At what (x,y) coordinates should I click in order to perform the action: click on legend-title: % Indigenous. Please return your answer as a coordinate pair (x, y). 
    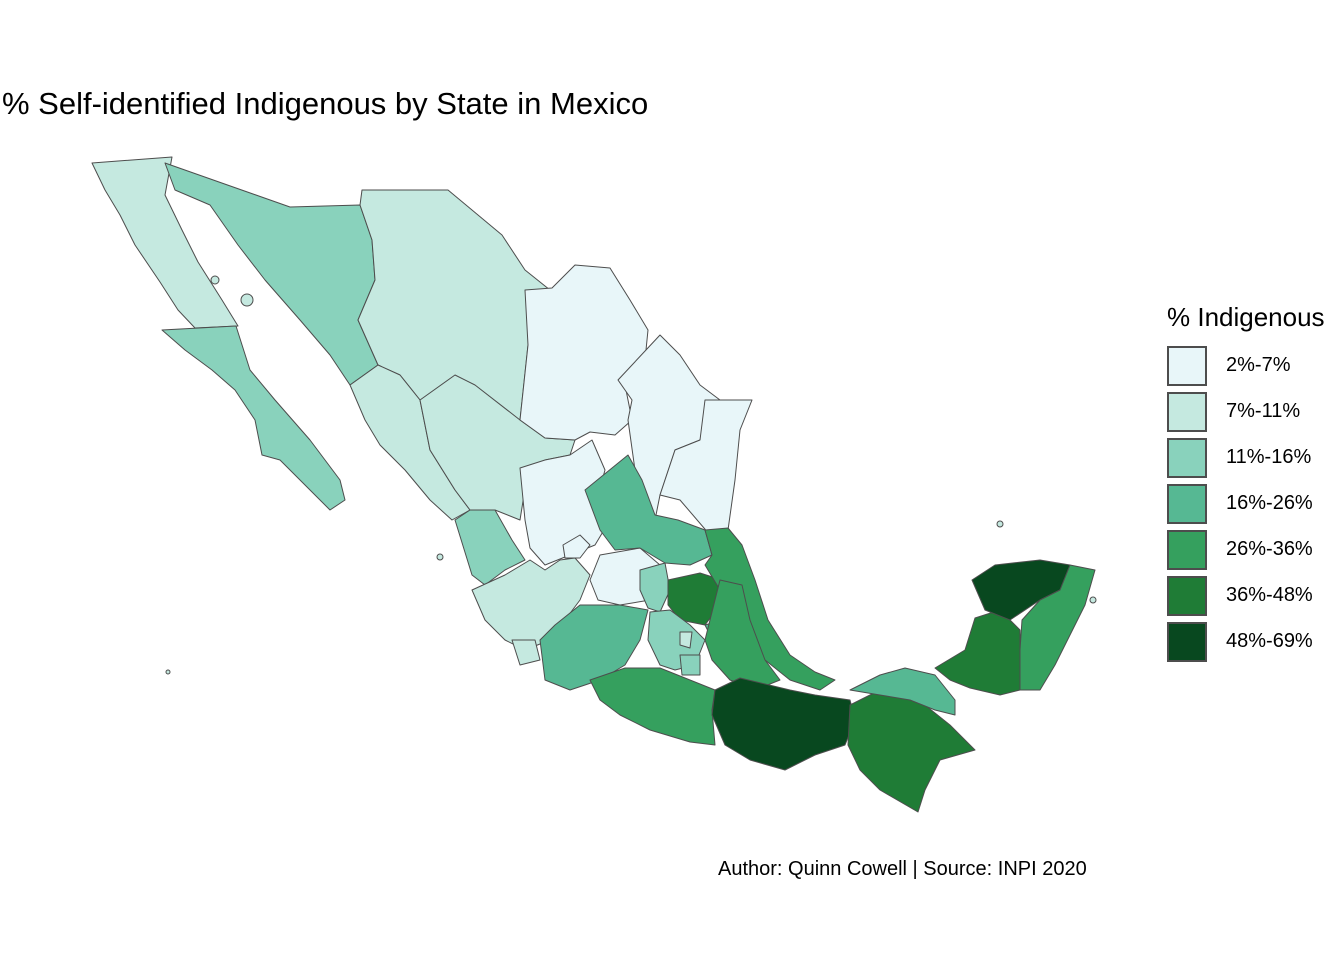
    Looking at the image, I should click on (1246, 317).